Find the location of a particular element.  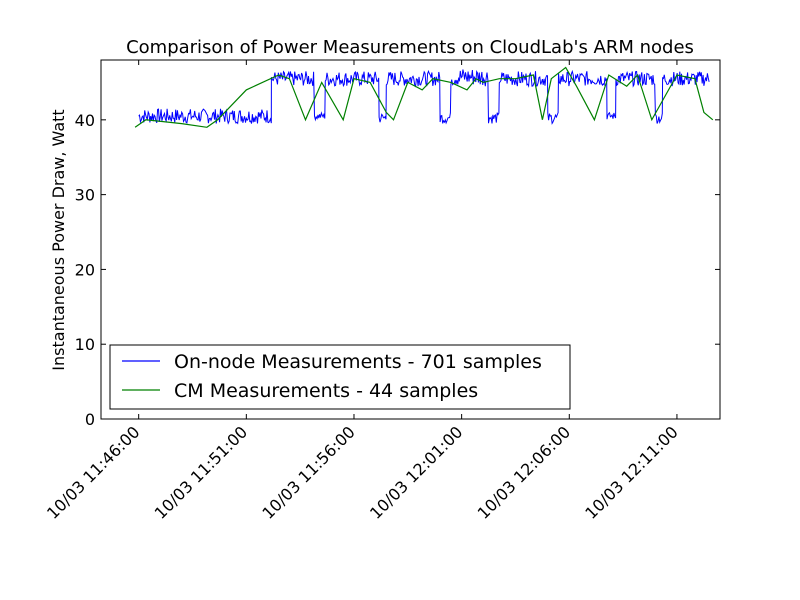

legend-box is located at coordinates (340, 377).